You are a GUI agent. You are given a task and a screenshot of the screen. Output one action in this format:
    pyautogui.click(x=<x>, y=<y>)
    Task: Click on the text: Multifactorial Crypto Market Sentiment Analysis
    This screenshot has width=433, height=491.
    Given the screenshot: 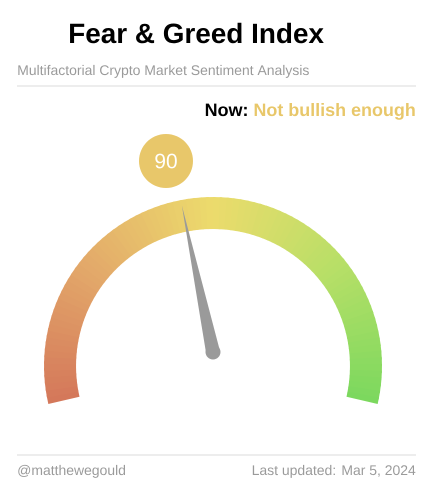 What is the action you would take?
    pyautogui.click(x=163, y=71)
    